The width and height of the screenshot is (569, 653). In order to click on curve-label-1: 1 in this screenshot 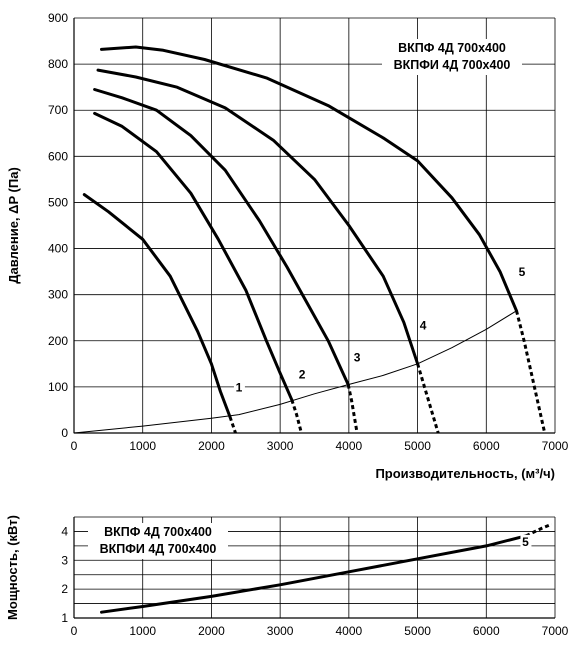, I will do `click(239, 388)`.